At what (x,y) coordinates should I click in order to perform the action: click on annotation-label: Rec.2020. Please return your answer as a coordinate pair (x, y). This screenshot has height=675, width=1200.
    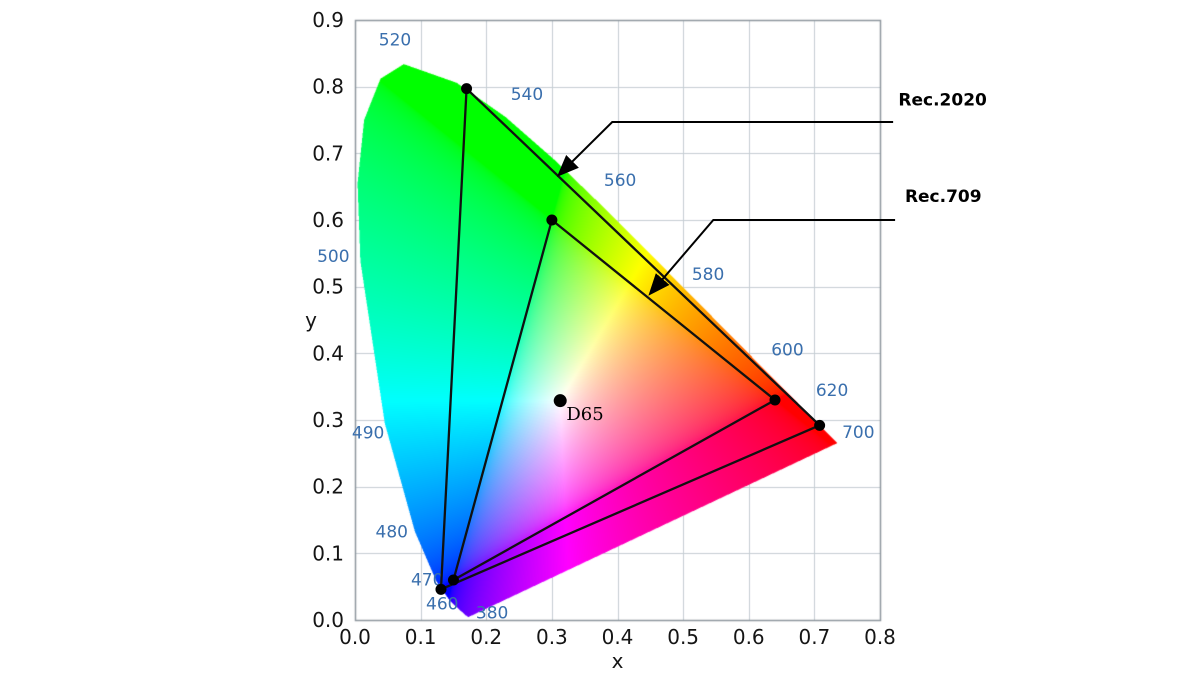
    Looking at the image, I should click on (942, 100).